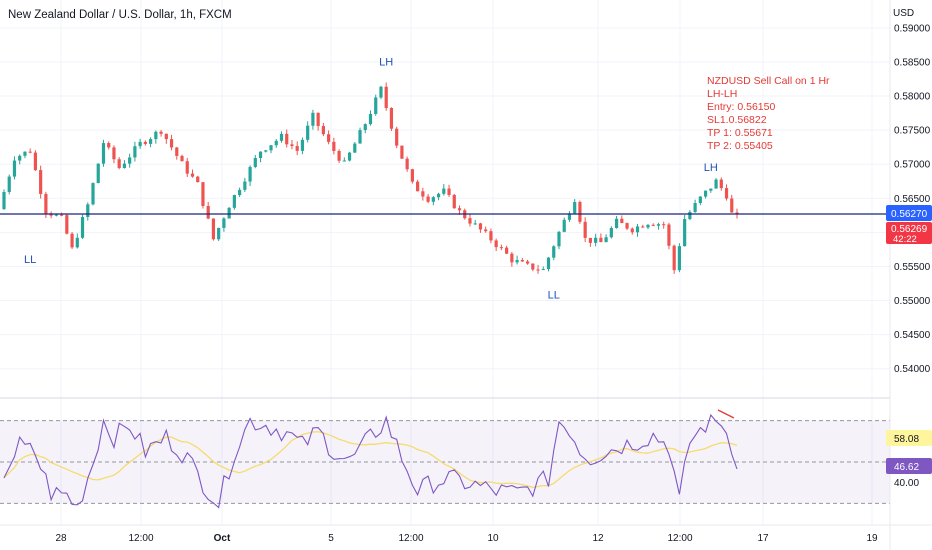 This screenshot has height=550, width=932. I want to click on price-tick-label: 0.55000, so click(912, 301).